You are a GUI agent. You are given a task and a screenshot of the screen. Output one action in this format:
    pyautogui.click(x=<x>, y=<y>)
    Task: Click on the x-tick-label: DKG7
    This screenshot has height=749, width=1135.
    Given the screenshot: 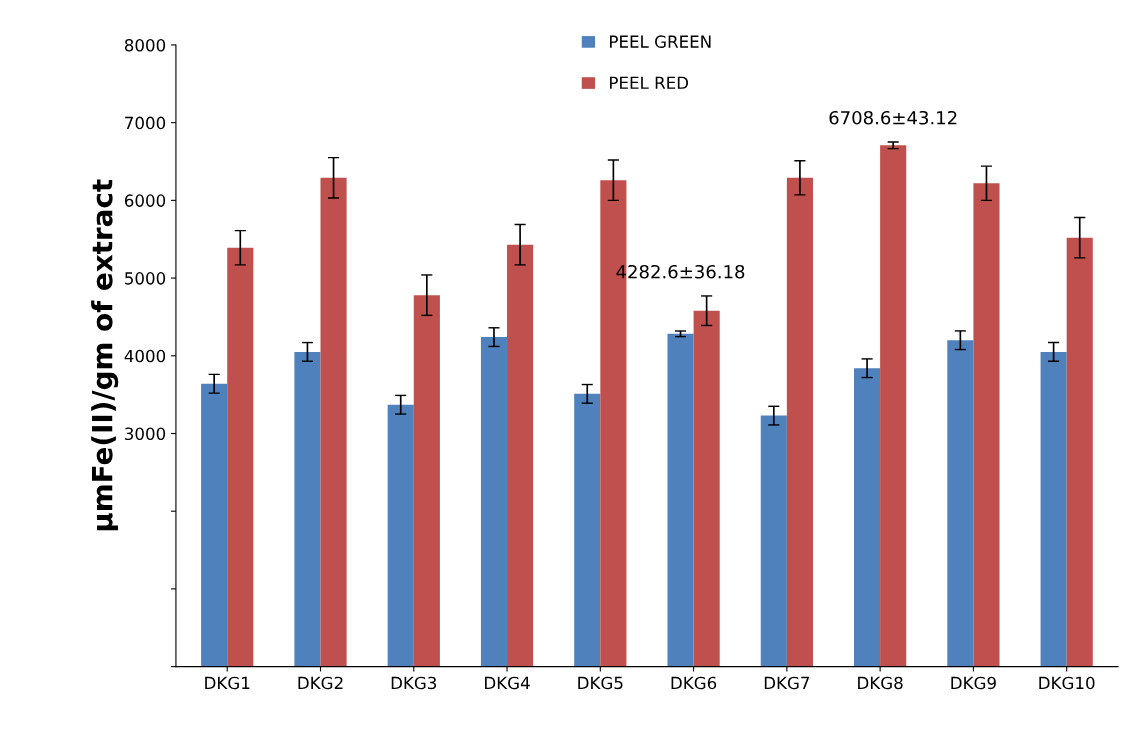 What is the action you would take?
    pyautogui.click(x=787, y=683)
    